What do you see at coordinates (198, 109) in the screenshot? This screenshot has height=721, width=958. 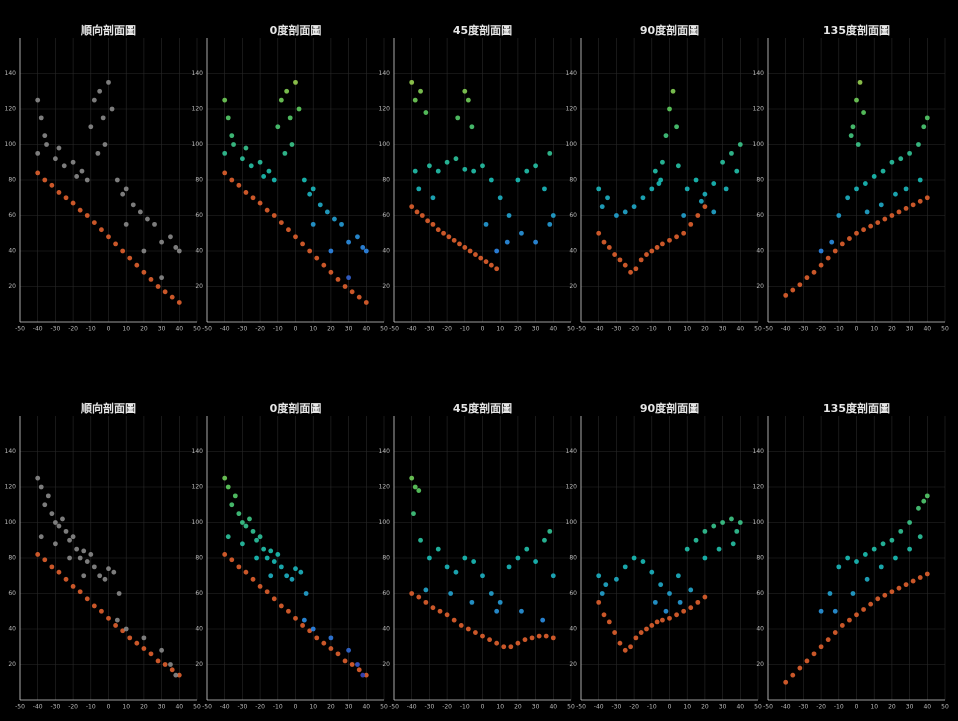 I see `y-tick-label: 120` at bounding box center [198, 109].